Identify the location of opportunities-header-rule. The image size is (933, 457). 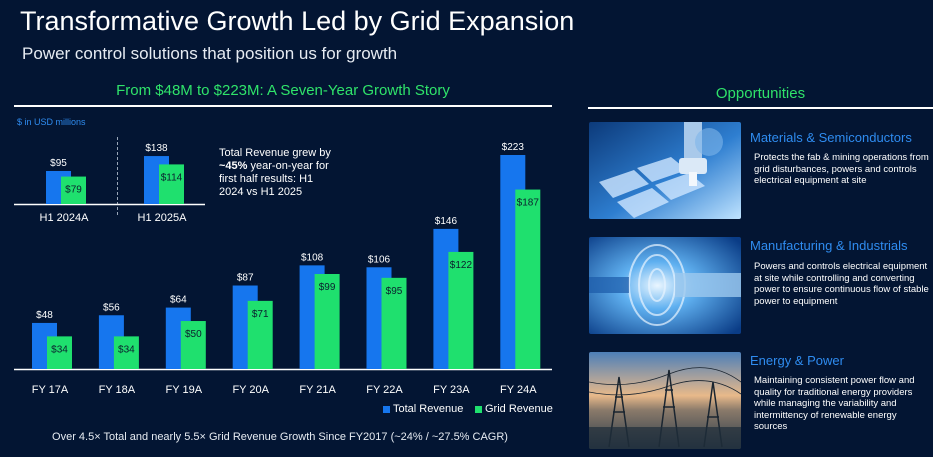
(760, 108).